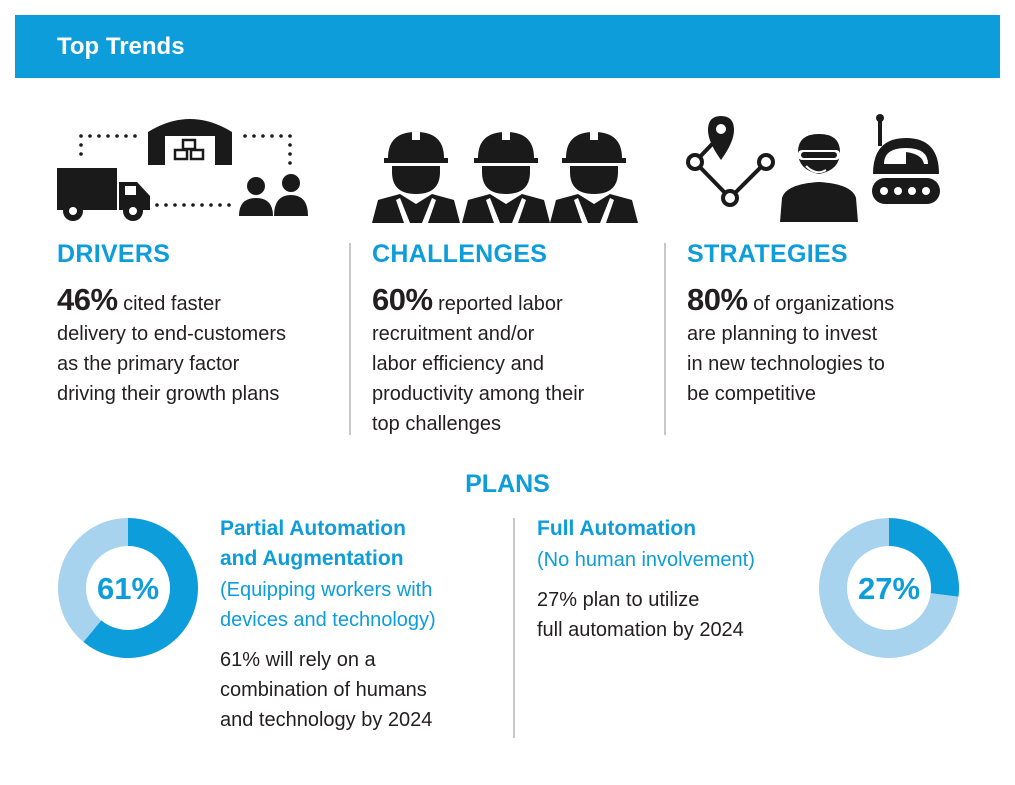 The width and height of the screenshot is (1015, 785). Describe the element at coordinates (171, 334) in the screenshot. I see `drivers-line2: delivery to end-customers` at that location.